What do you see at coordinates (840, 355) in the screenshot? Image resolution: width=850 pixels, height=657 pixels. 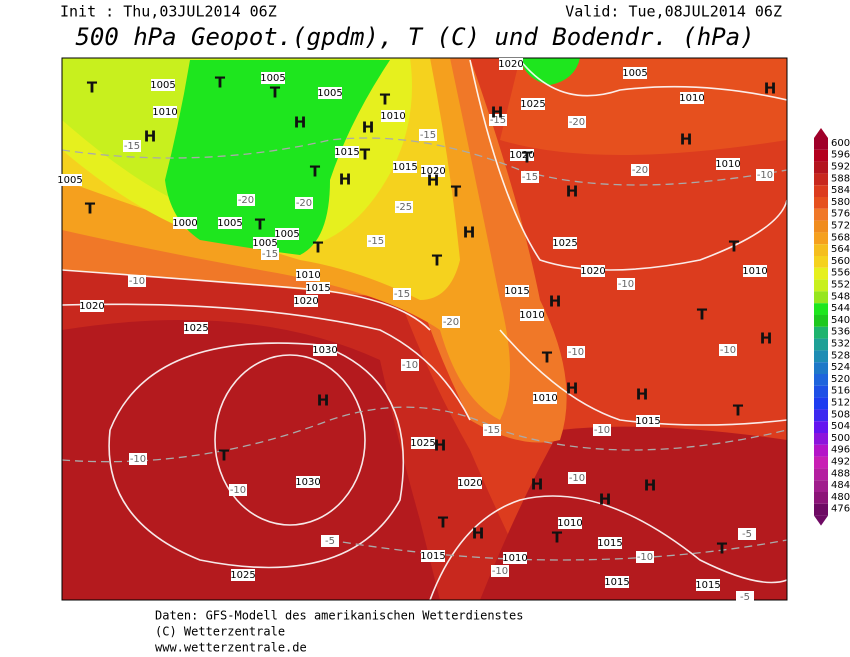 I see `colorbar-label: 528` at bounding box center [840, 355].